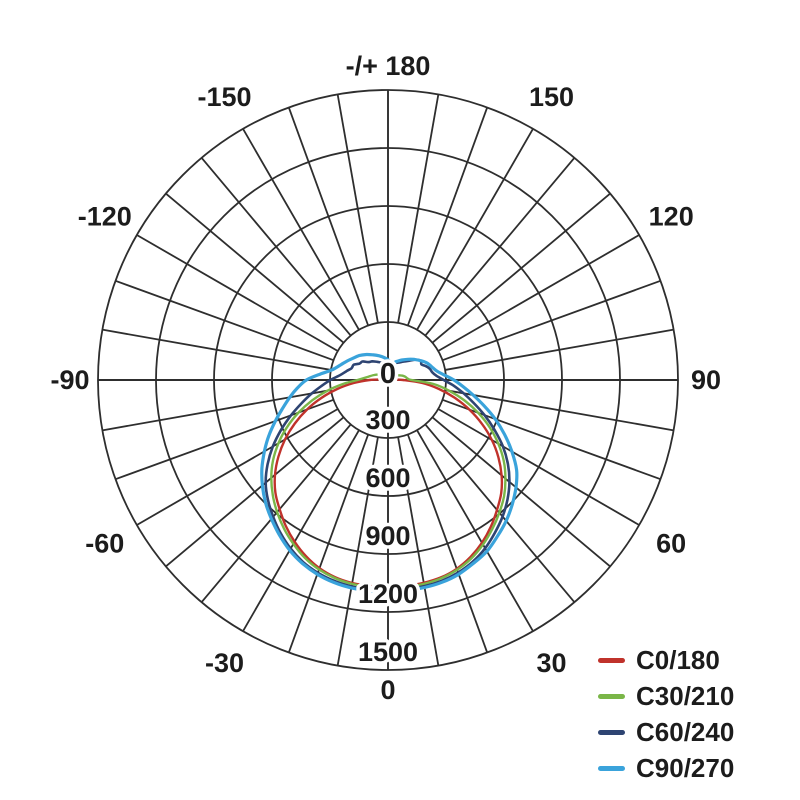 This screenshot has width=800, height=800. What do you see at coordinates (671, 544) in the screenshot?
I see `angle-label-60: 60` at bounding box center [671, 544].